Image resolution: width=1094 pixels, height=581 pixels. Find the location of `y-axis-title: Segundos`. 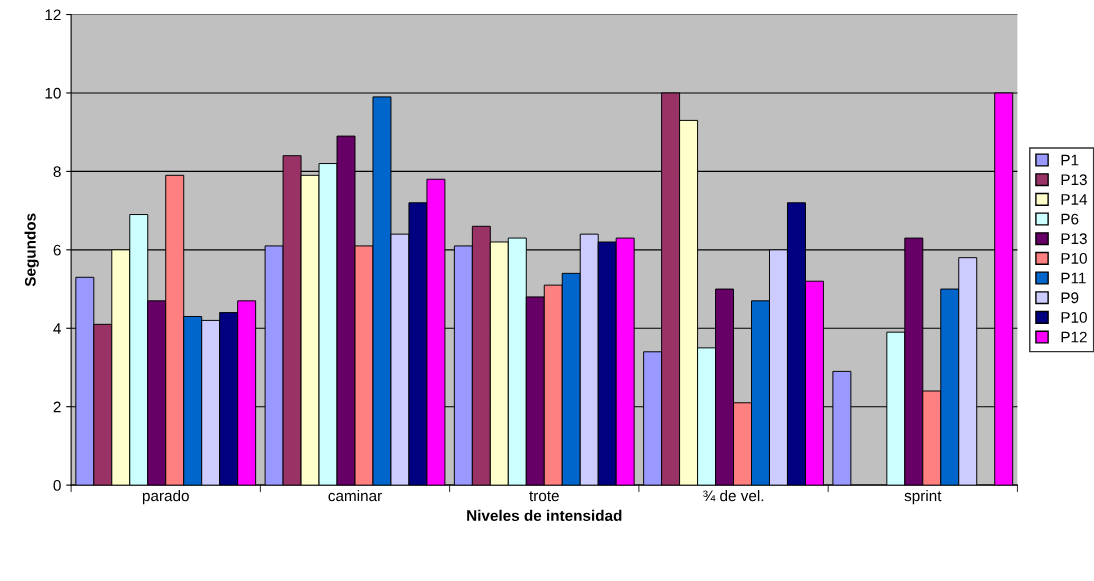

y-axis-title: Segundos is located at coordinates (31, 250).